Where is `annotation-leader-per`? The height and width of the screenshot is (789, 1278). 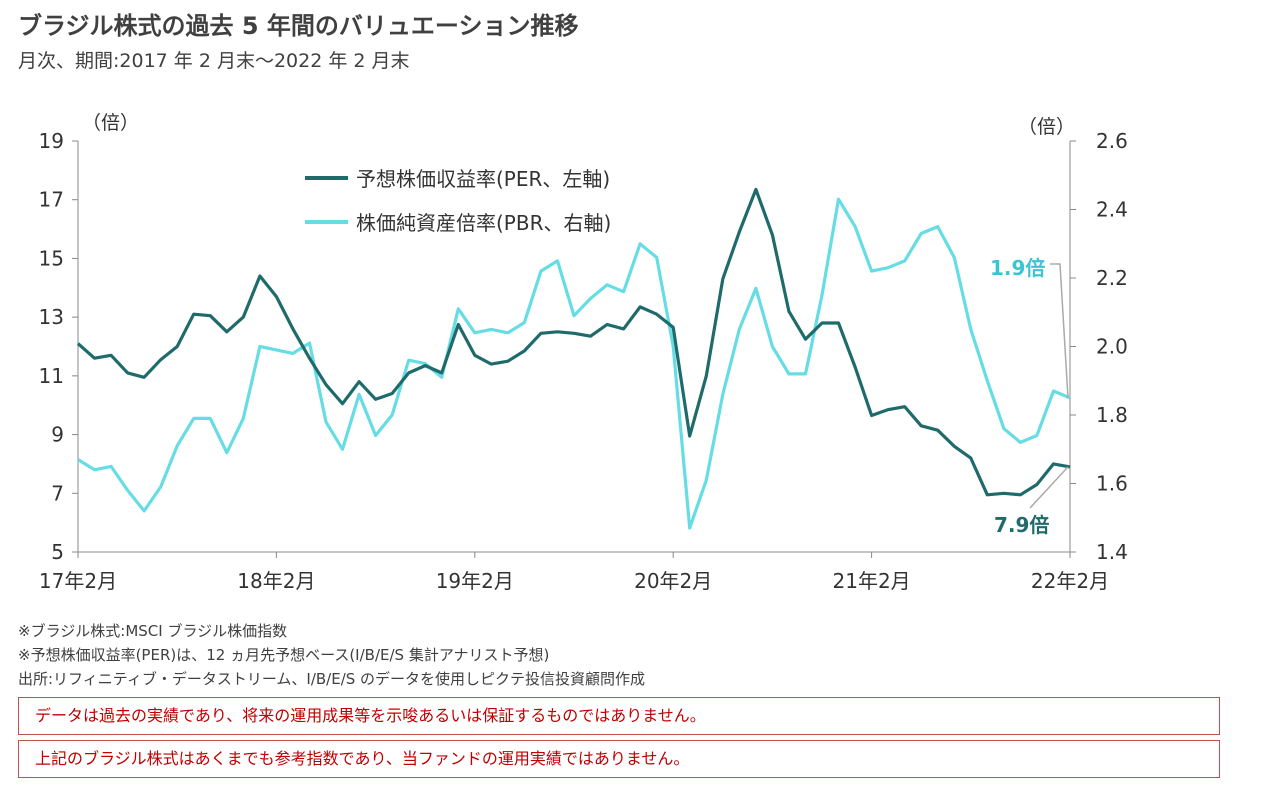
annotation-leader-per is located at coordinates (1049, 487).